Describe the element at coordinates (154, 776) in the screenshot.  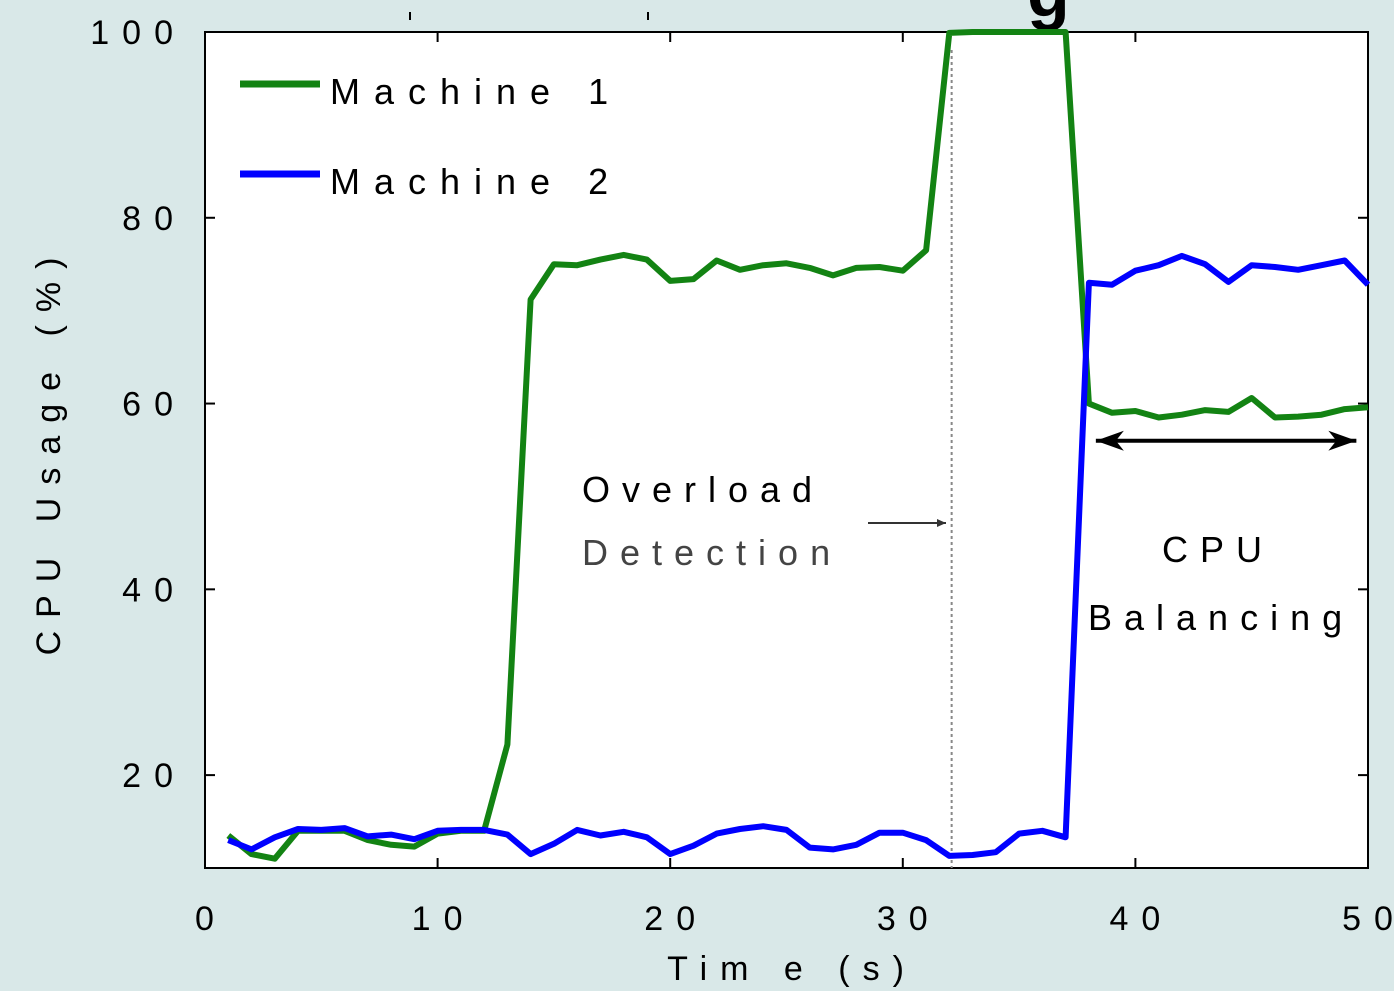
I see `y-tick-label: 20` at that location.